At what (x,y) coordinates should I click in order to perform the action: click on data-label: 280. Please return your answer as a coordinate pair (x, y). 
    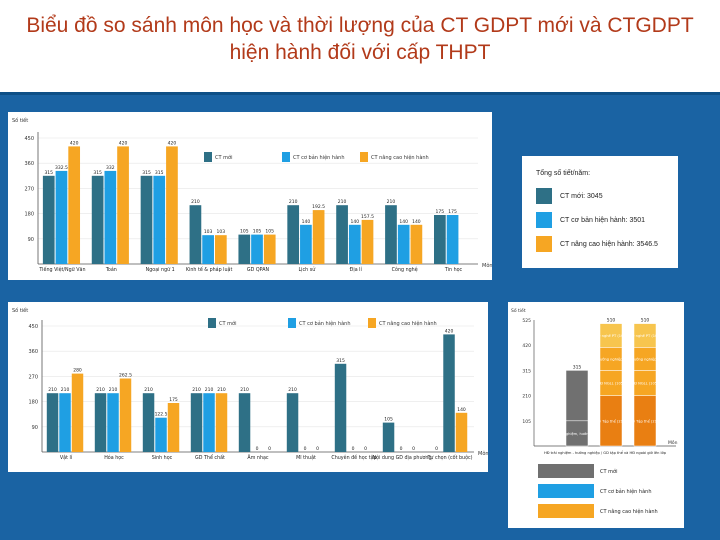
    Looking at the image, I should click on (77, 371).